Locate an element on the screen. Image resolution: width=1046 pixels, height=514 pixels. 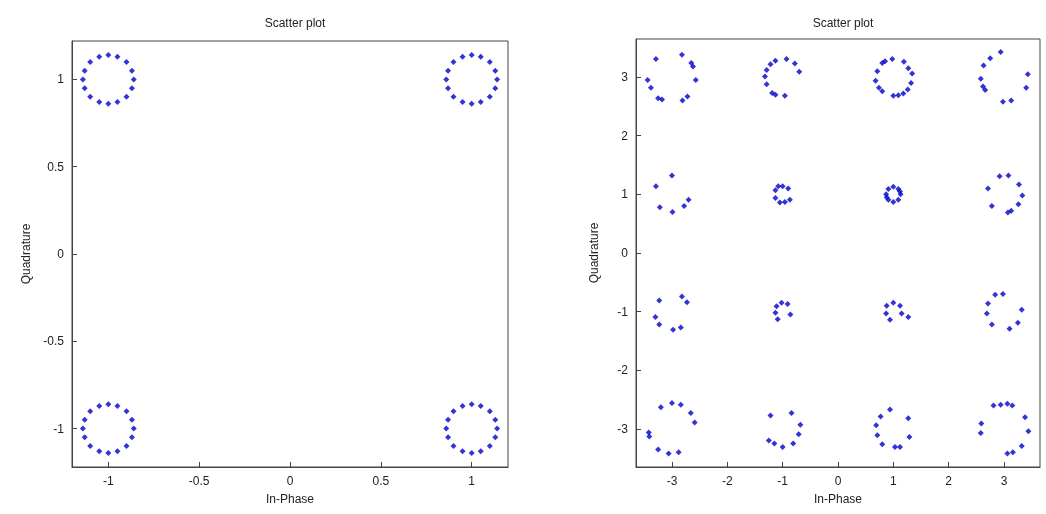
y-tick-label: 0.5 is located at coordinates (56, 166).